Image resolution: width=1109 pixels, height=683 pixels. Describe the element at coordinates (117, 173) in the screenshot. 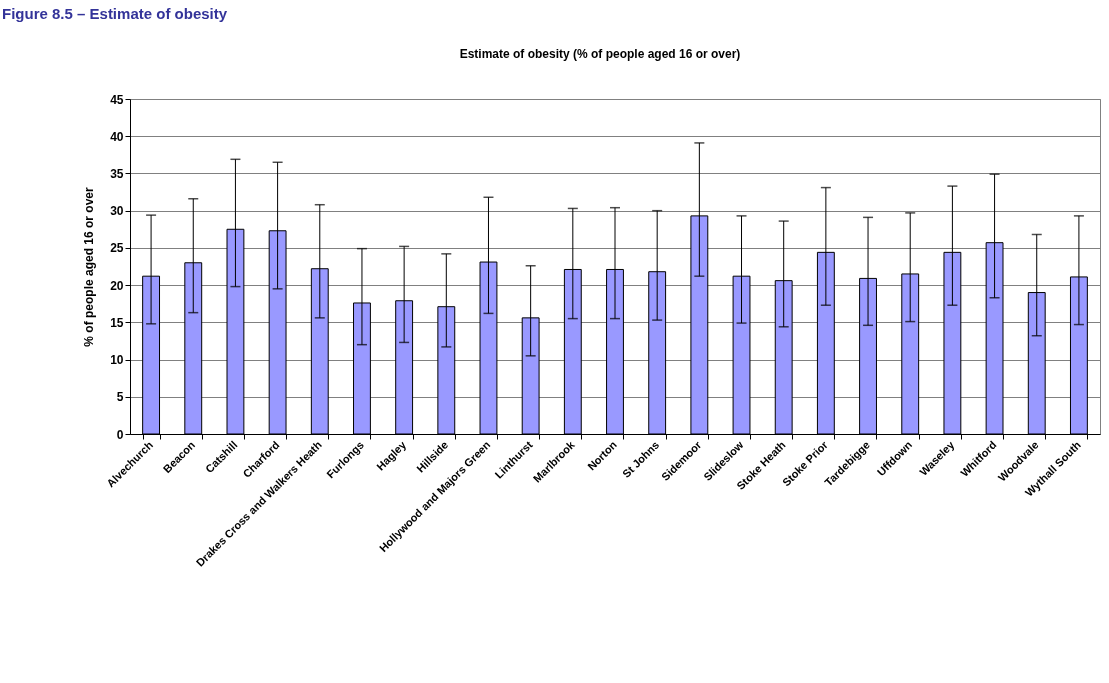

I see `y-tick-label: 35` at that location.